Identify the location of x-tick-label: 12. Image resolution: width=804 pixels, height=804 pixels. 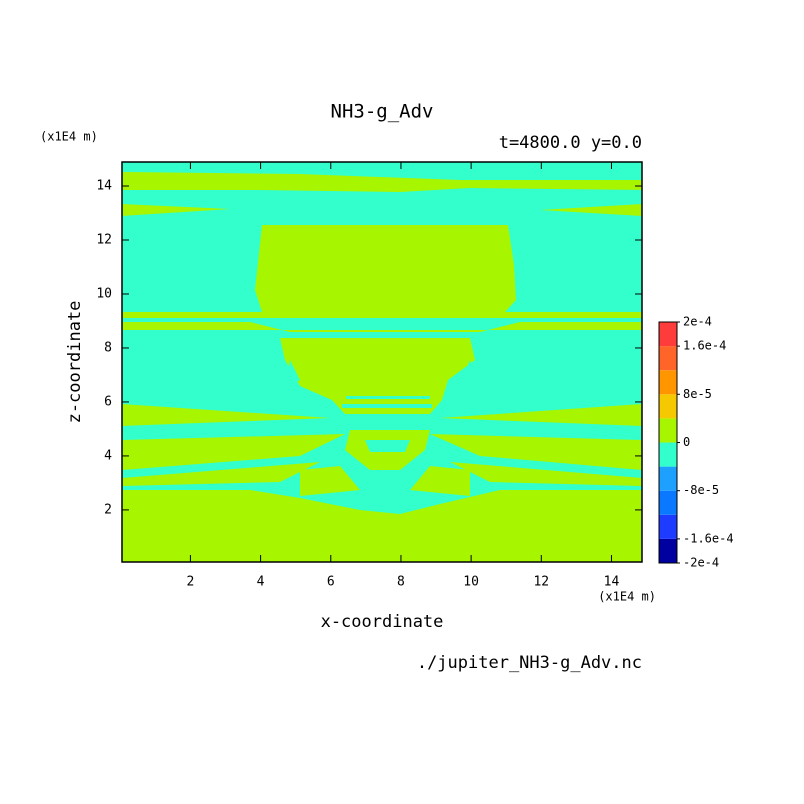
(541, 582).